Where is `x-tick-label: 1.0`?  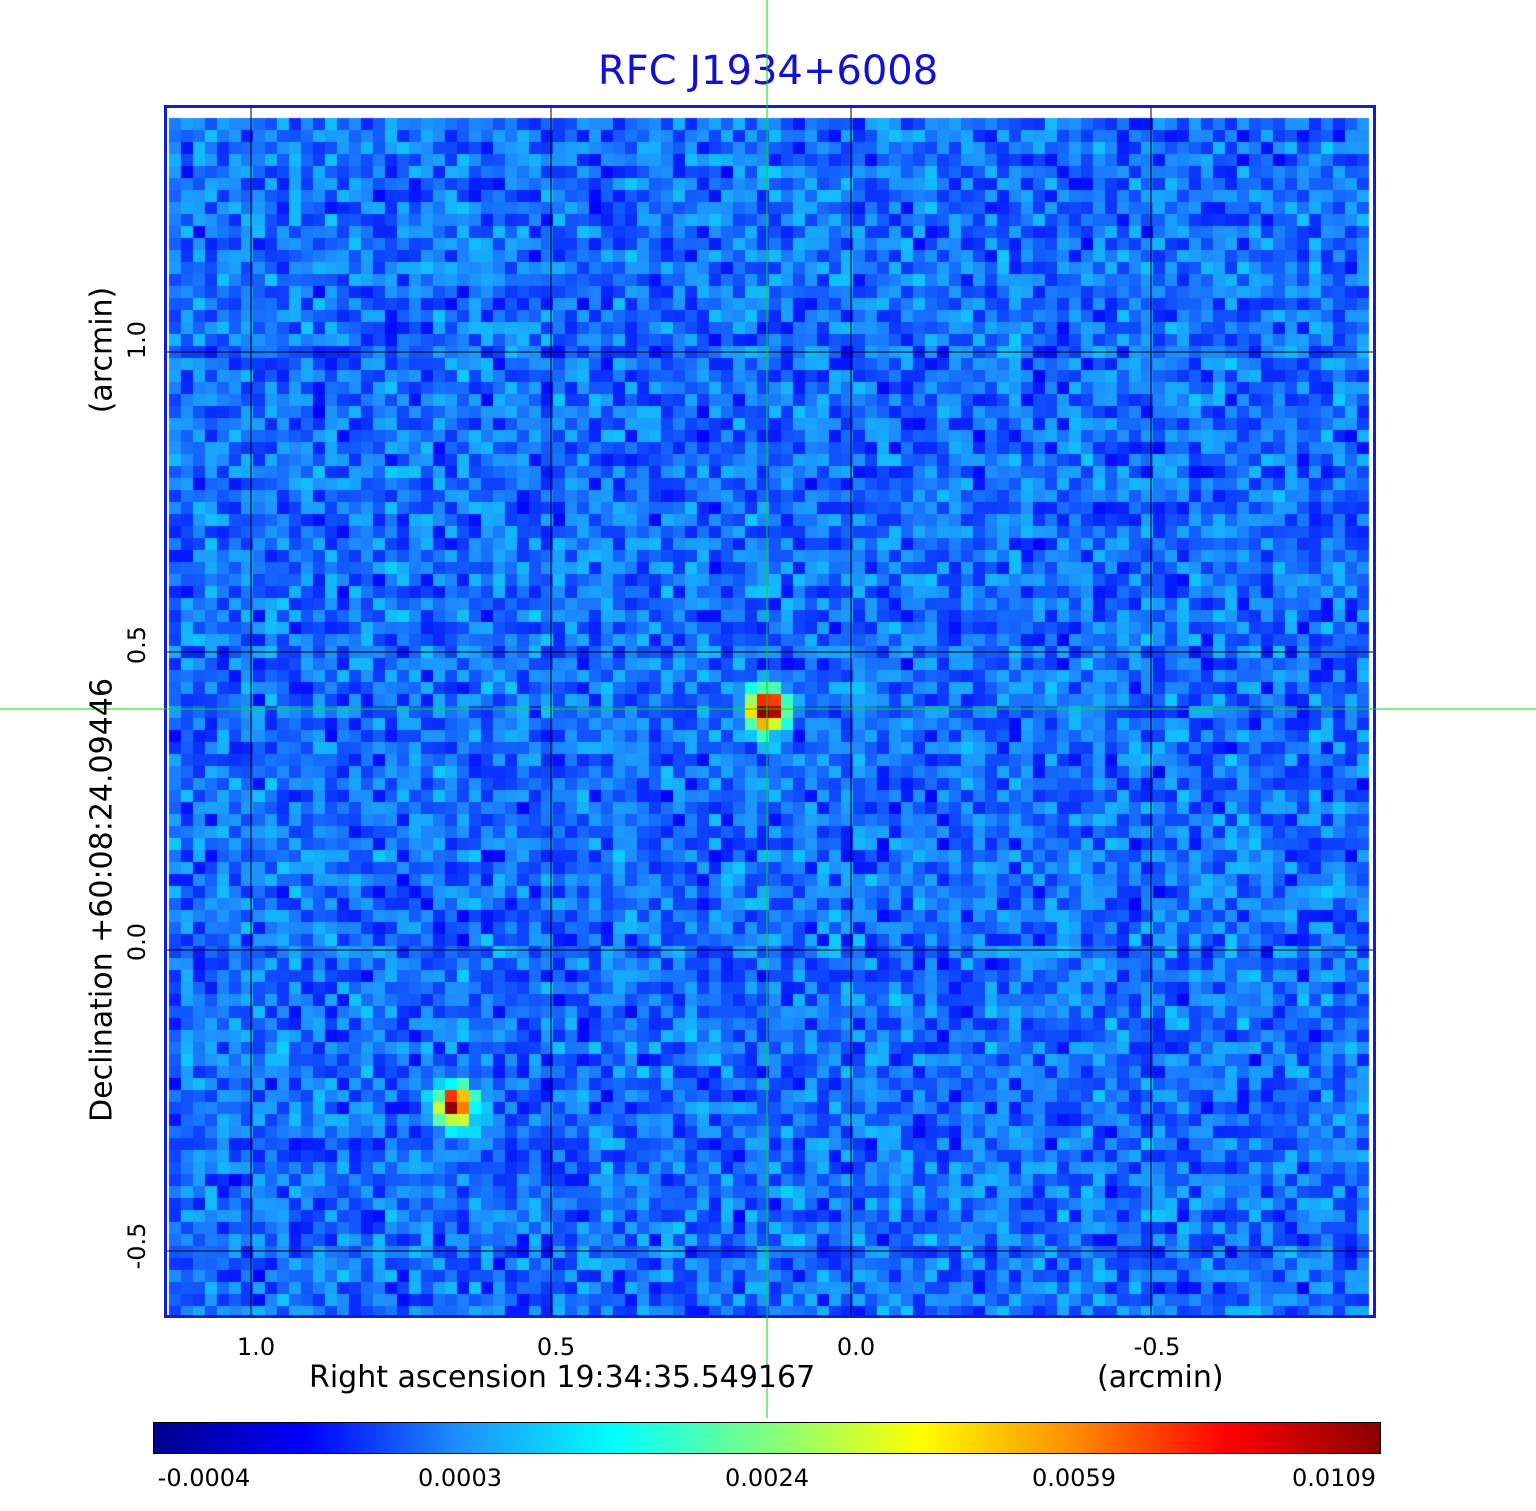 x-tick-label: 1.0 is located at coordinates (256, 1347).